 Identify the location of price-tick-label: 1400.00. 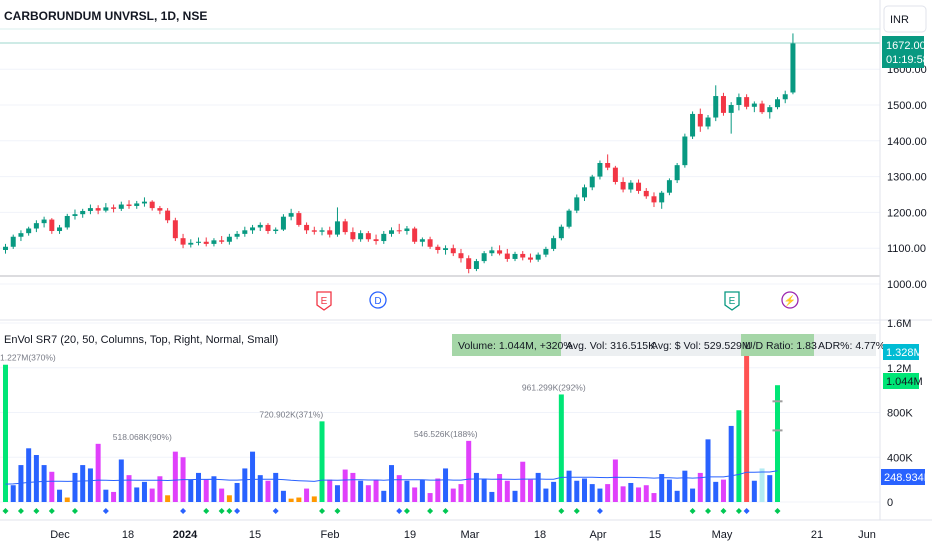
(907, 142).